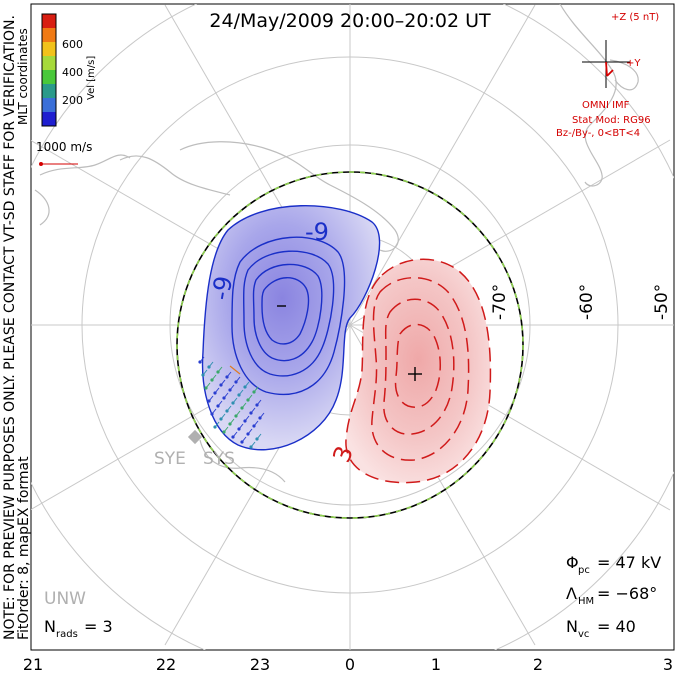 The width and height of the screenshot is (680, 674). What do you see at coordinates (260, 664) in the screenshot?
I see `mlt-label-23: 23` at bounding box center [260, 664].